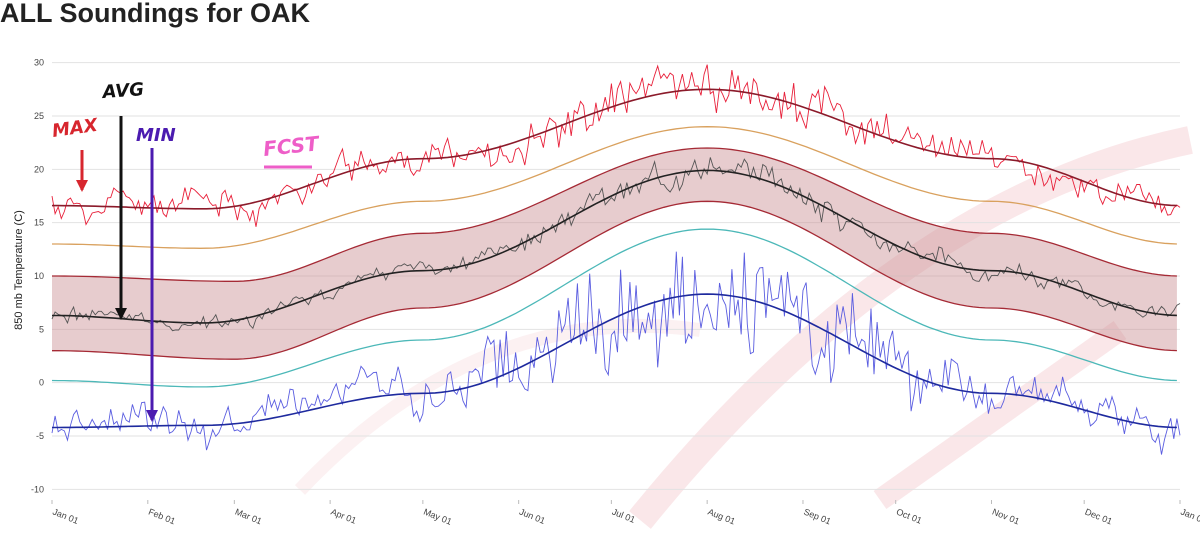 This screenshot has height=535, width=1200. I want to click on x-tick-label: Dec 01, so click(1098, 517).